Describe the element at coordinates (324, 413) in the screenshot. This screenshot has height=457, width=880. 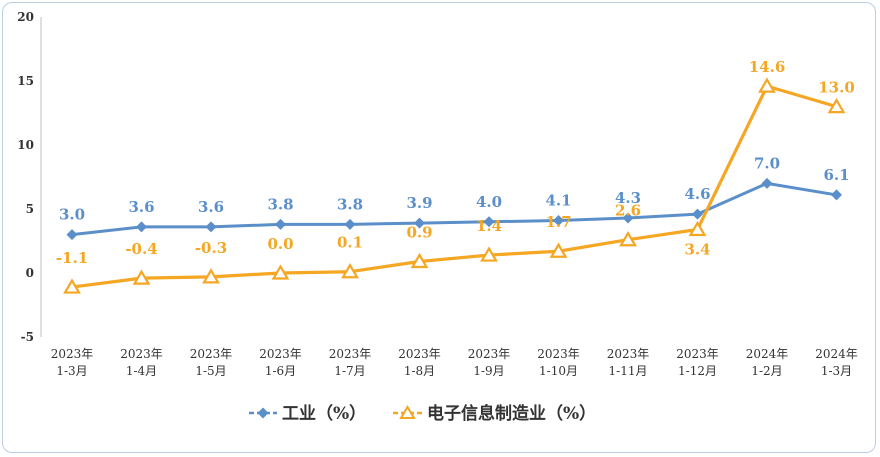
I see `legend-label-1: 工业（%）` at that location.